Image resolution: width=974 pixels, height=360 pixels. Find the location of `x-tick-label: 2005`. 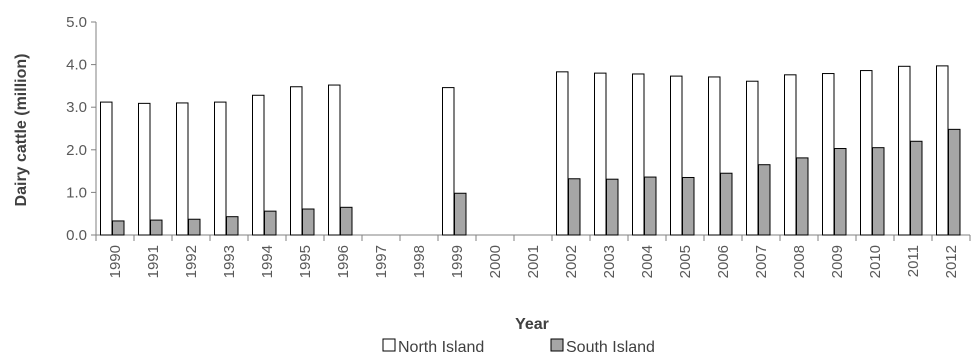

x-tick-label: 2005 is located at coordinates (685, 261).